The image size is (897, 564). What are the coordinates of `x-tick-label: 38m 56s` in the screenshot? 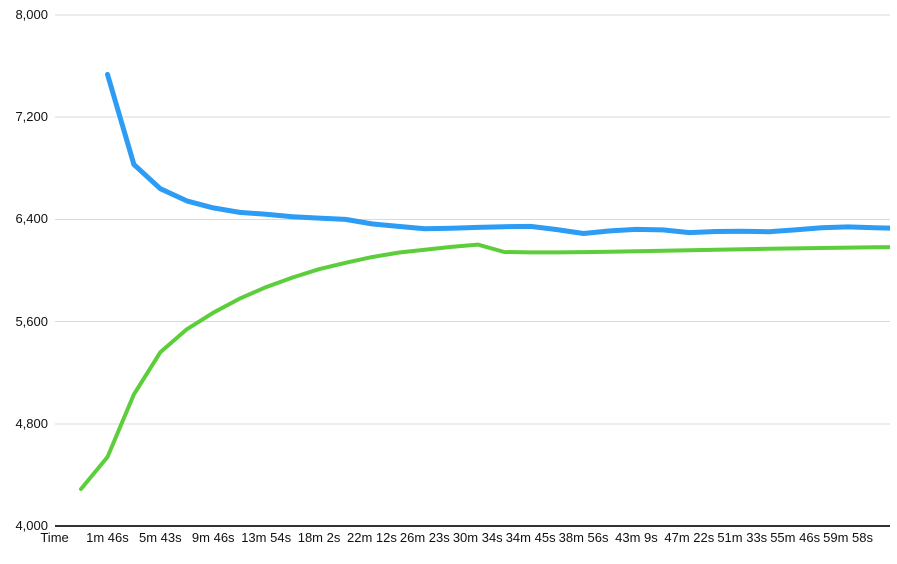 It's located at (583, 537).